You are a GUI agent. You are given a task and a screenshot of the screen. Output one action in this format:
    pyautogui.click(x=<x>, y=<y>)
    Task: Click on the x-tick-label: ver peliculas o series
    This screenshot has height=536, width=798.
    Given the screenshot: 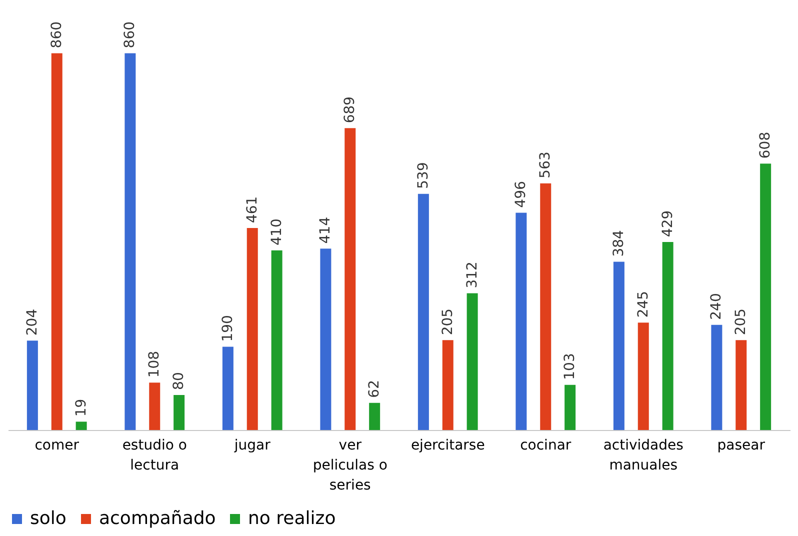 What is the action you would take?
    pyautogui.click(x=350, y=466)
    